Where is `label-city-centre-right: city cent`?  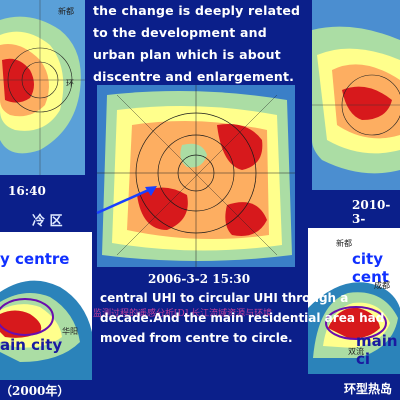
label-city-centre-right: city cent is located at coordinates (370, 268).